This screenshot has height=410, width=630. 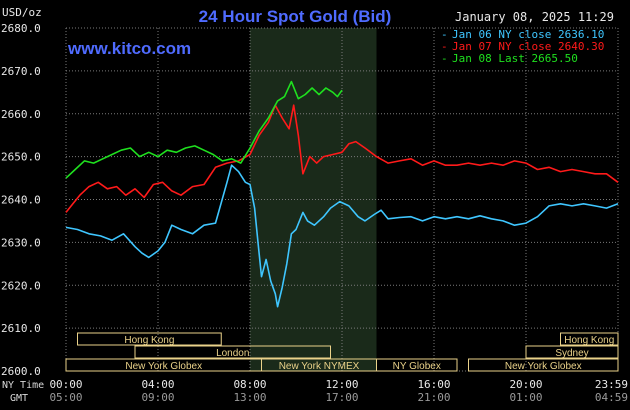 What do you see at coordinates (525, 397) in the screenshot?
I see `gmt-tick: 01:00` at bounding box center [525, 397].